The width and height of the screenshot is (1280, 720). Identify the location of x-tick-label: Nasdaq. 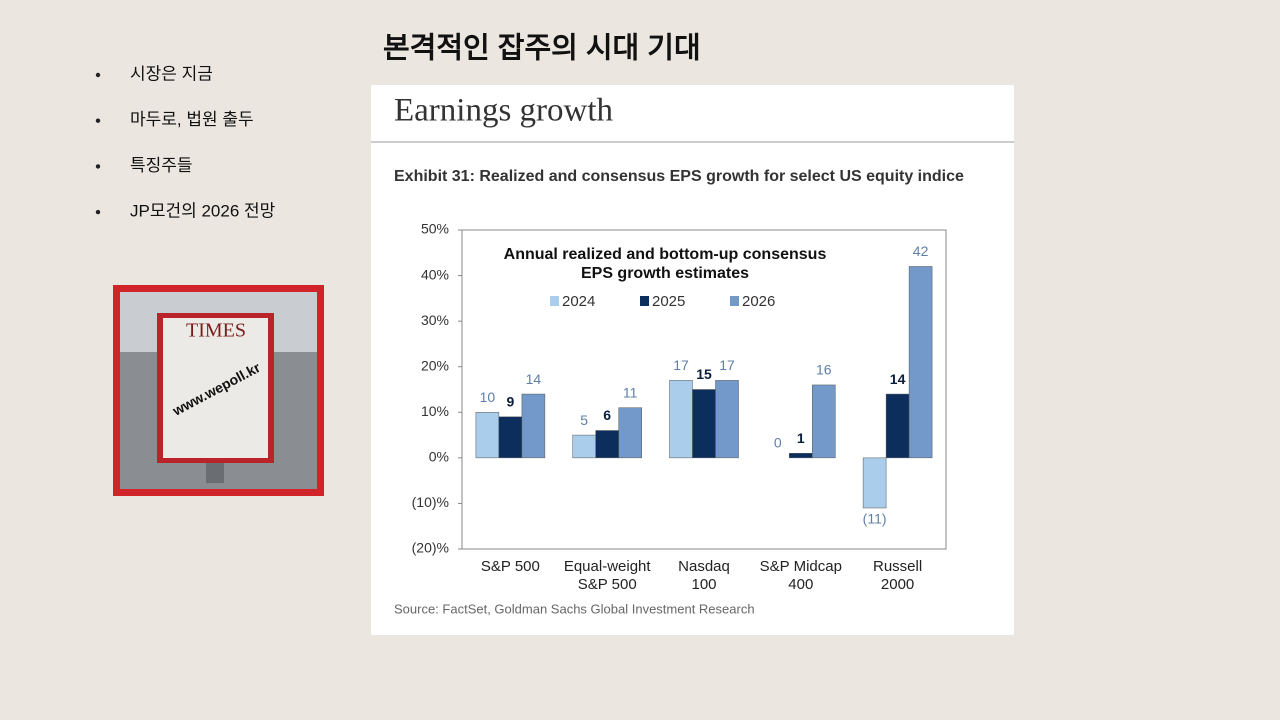
(704, 566).